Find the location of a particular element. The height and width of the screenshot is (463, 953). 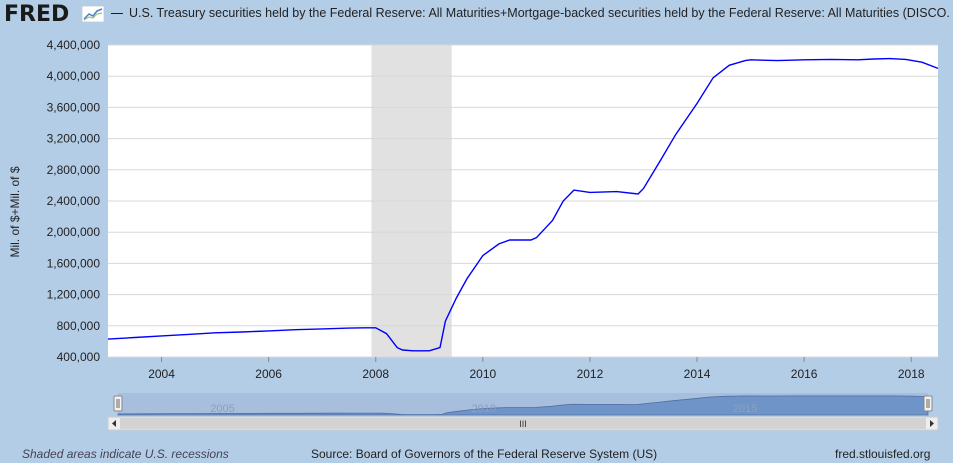

x-tick-label: 2008 is located at coordinates (375, 374).